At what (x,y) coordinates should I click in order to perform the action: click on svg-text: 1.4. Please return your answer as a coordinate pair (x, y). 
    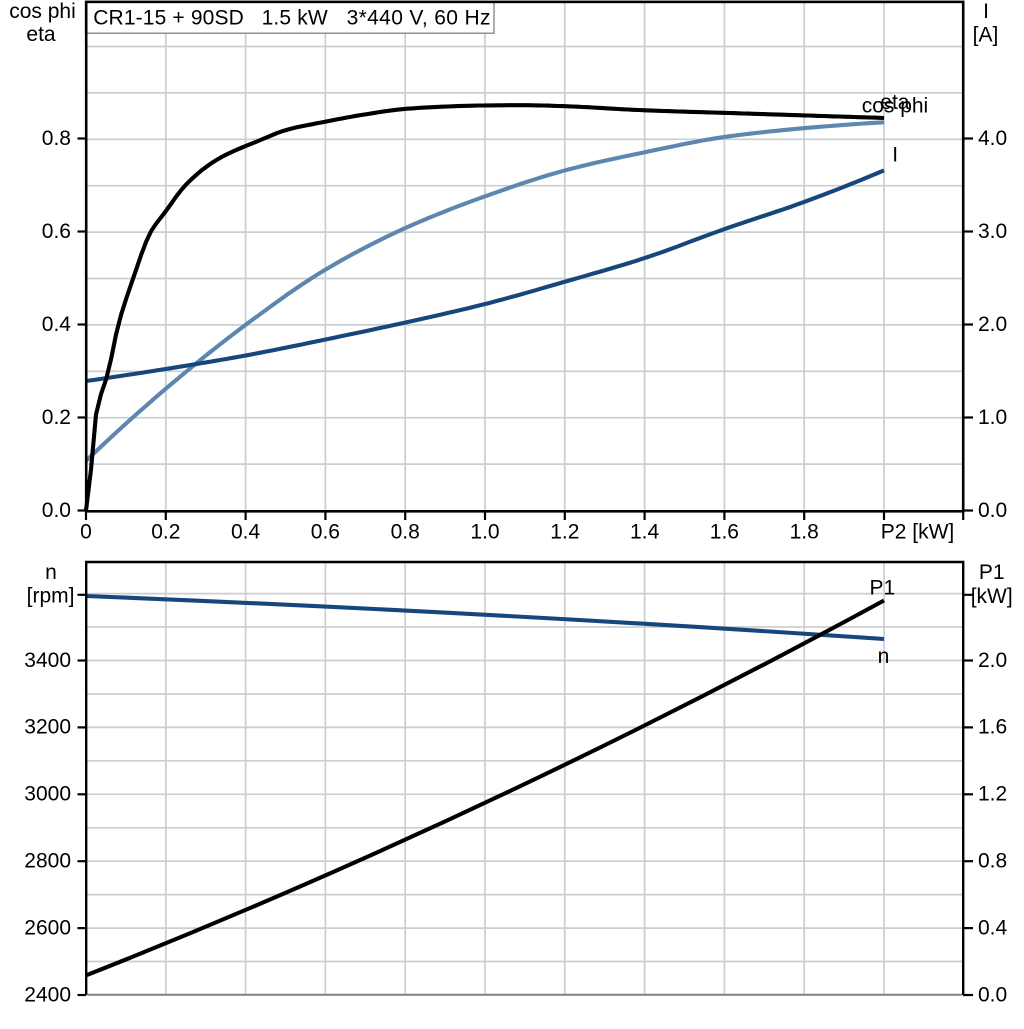
    Looking at the image, I should click on (645, 531).